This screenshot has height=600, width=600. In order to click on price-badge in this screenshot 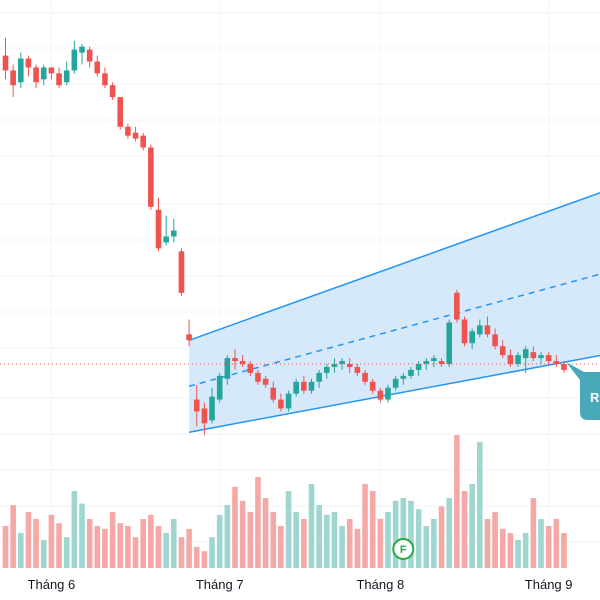, I will do `click(583, 391)`.